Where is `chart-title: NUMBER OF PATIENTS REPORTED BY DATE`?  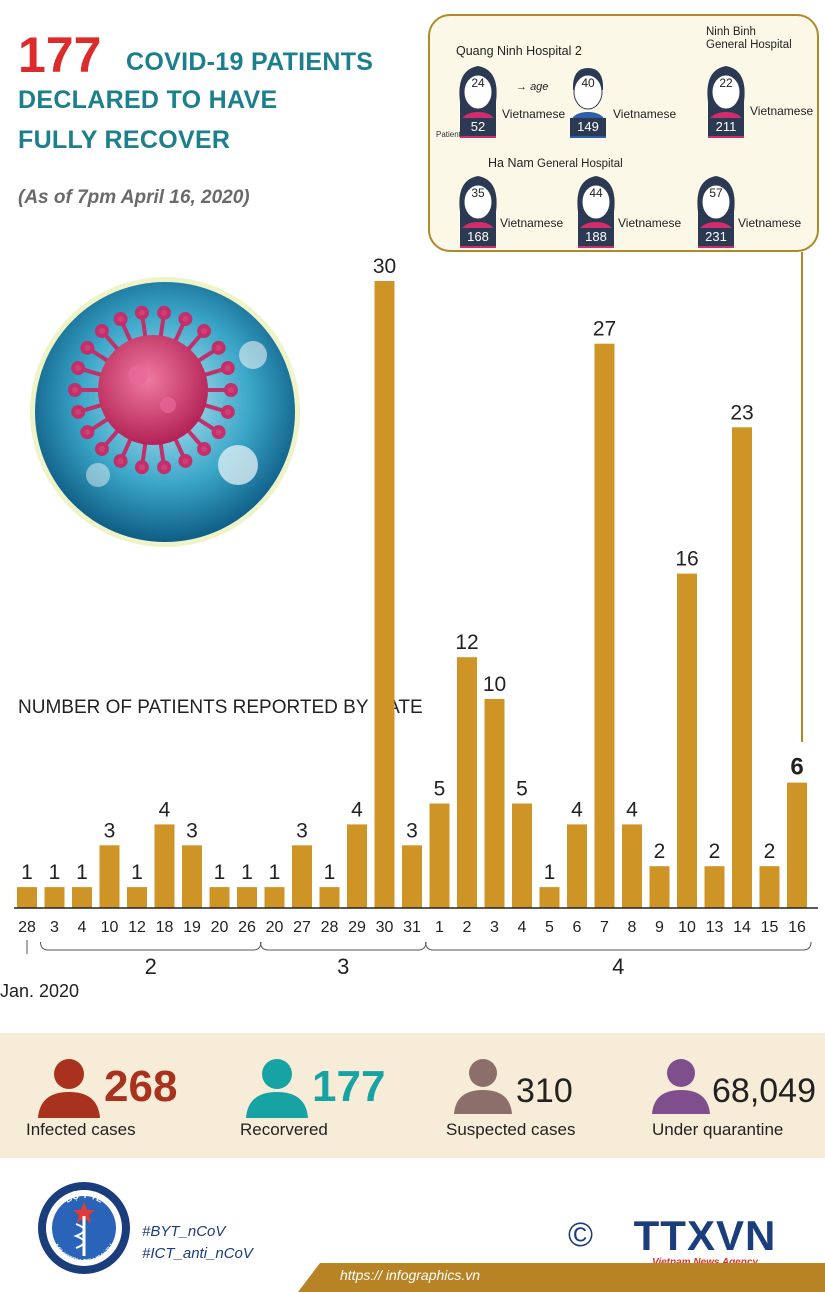
chart-title: NUMBER OF PATIENTS REPORTED BY DATE is located at coordinates (220, 707).